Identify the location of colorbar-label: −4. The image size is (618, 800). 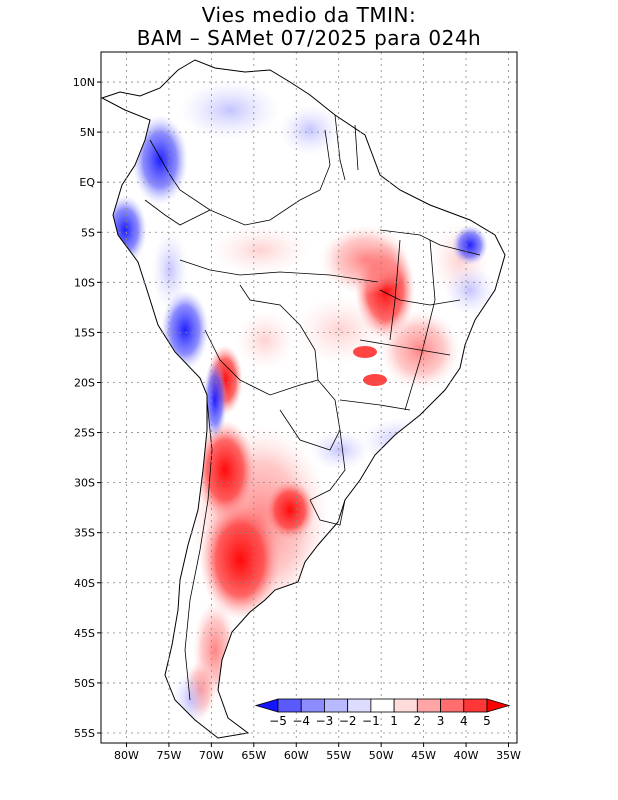
(301, 721).